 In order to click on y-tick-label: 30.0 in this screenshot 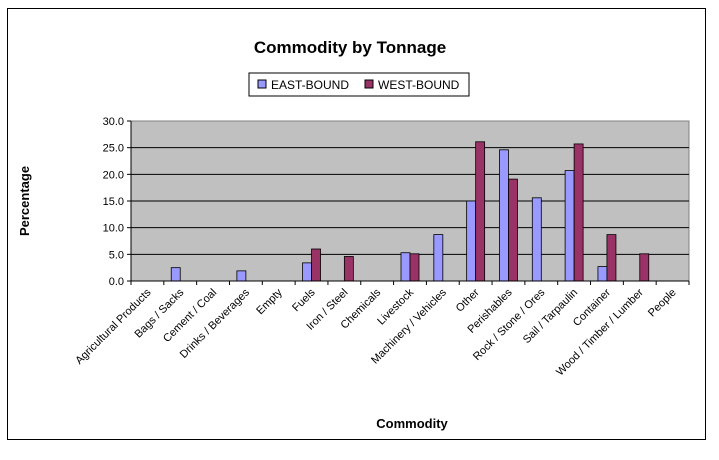, I will do `click(113, 122)`.